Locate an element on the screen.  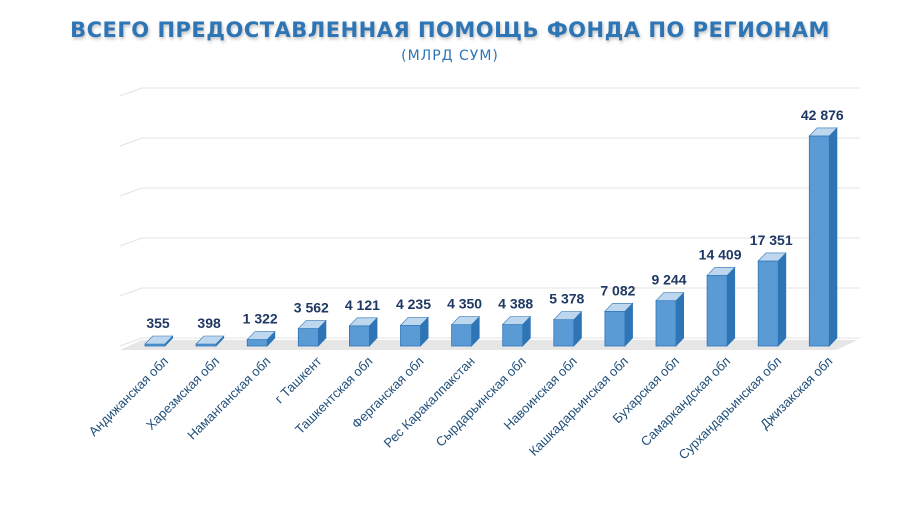
category-label: Самаркандская обл is located at coordinates (686, 402).